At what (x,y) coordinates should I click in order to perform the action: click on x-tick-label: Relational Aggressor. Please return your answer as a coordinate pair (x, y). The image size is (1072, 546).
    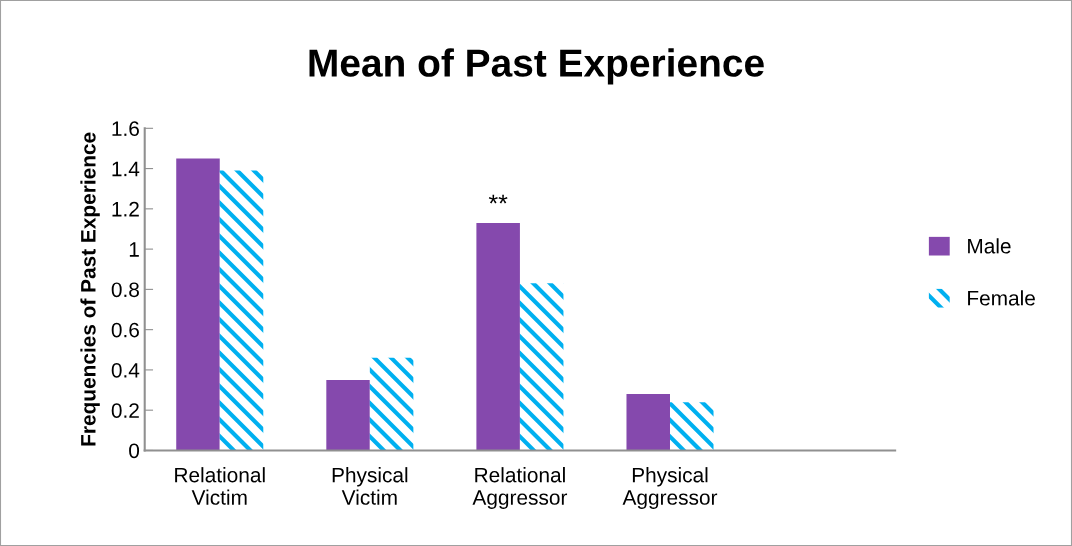
    Looking at the image, I should click on (520, 488).